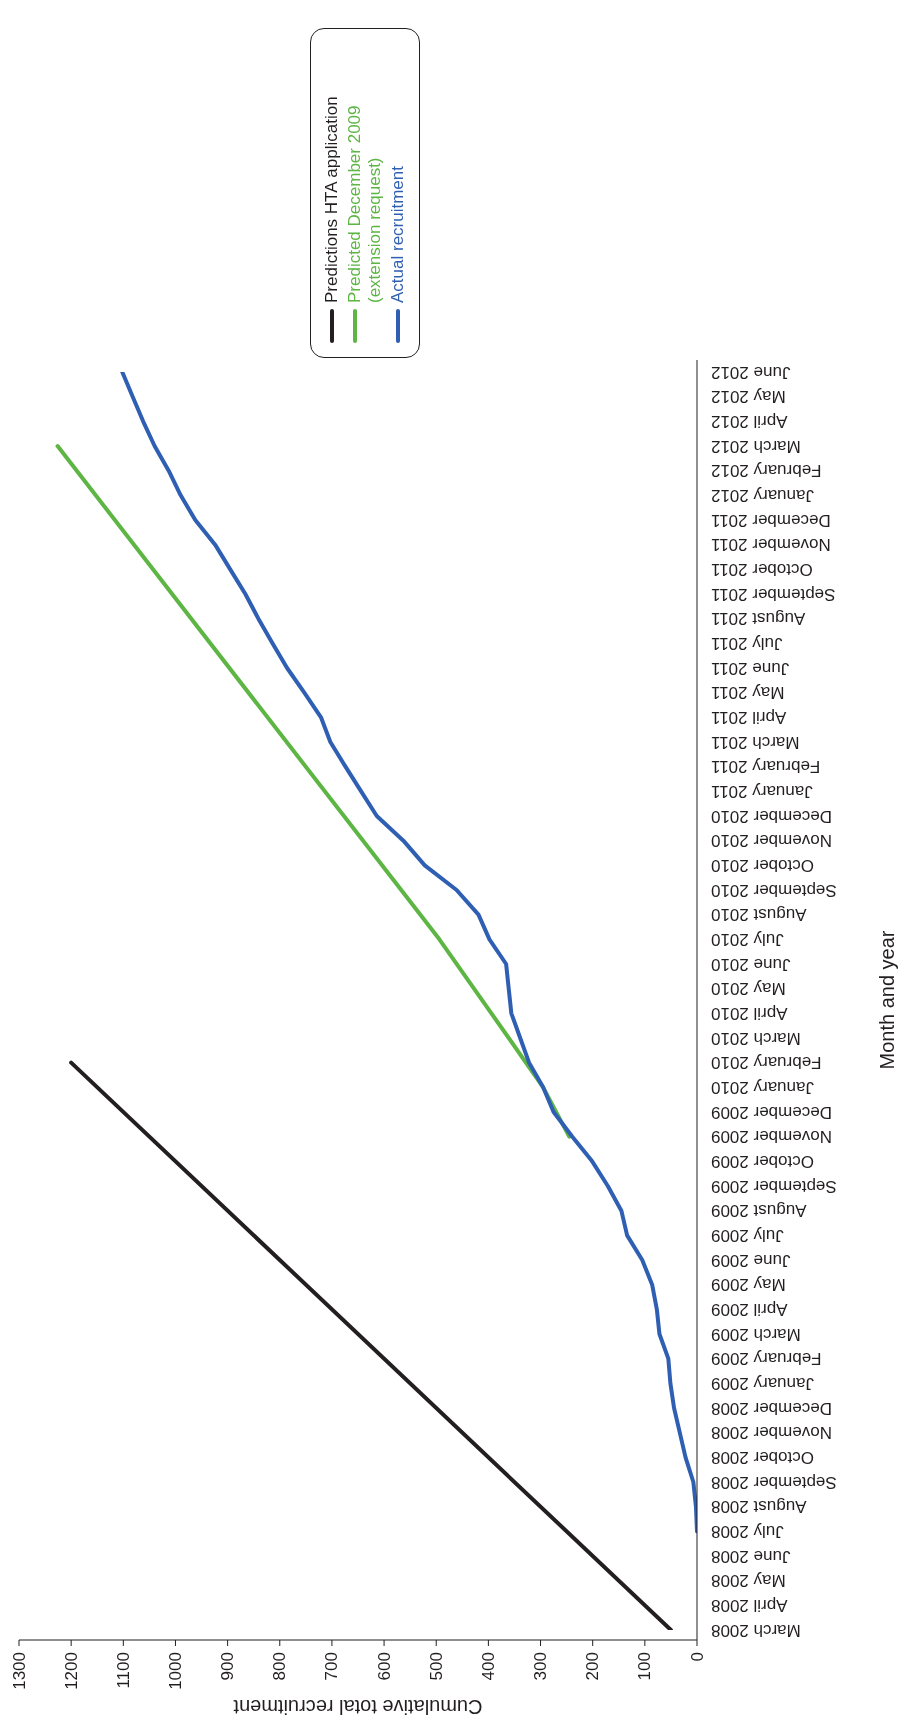 The image size is (906, 1720). Describe the element at coordinates (332, 1666) in the screenshot. I see `x-tick-label: 700` at that location.